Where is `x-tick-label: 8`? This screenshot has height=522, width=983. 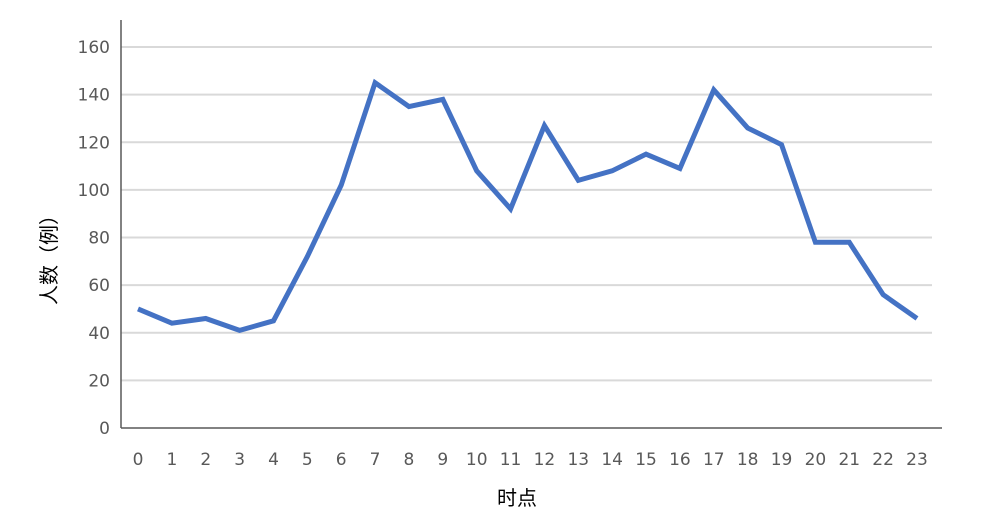
x-tick-label: 8 is located at coordinates (409, 460).